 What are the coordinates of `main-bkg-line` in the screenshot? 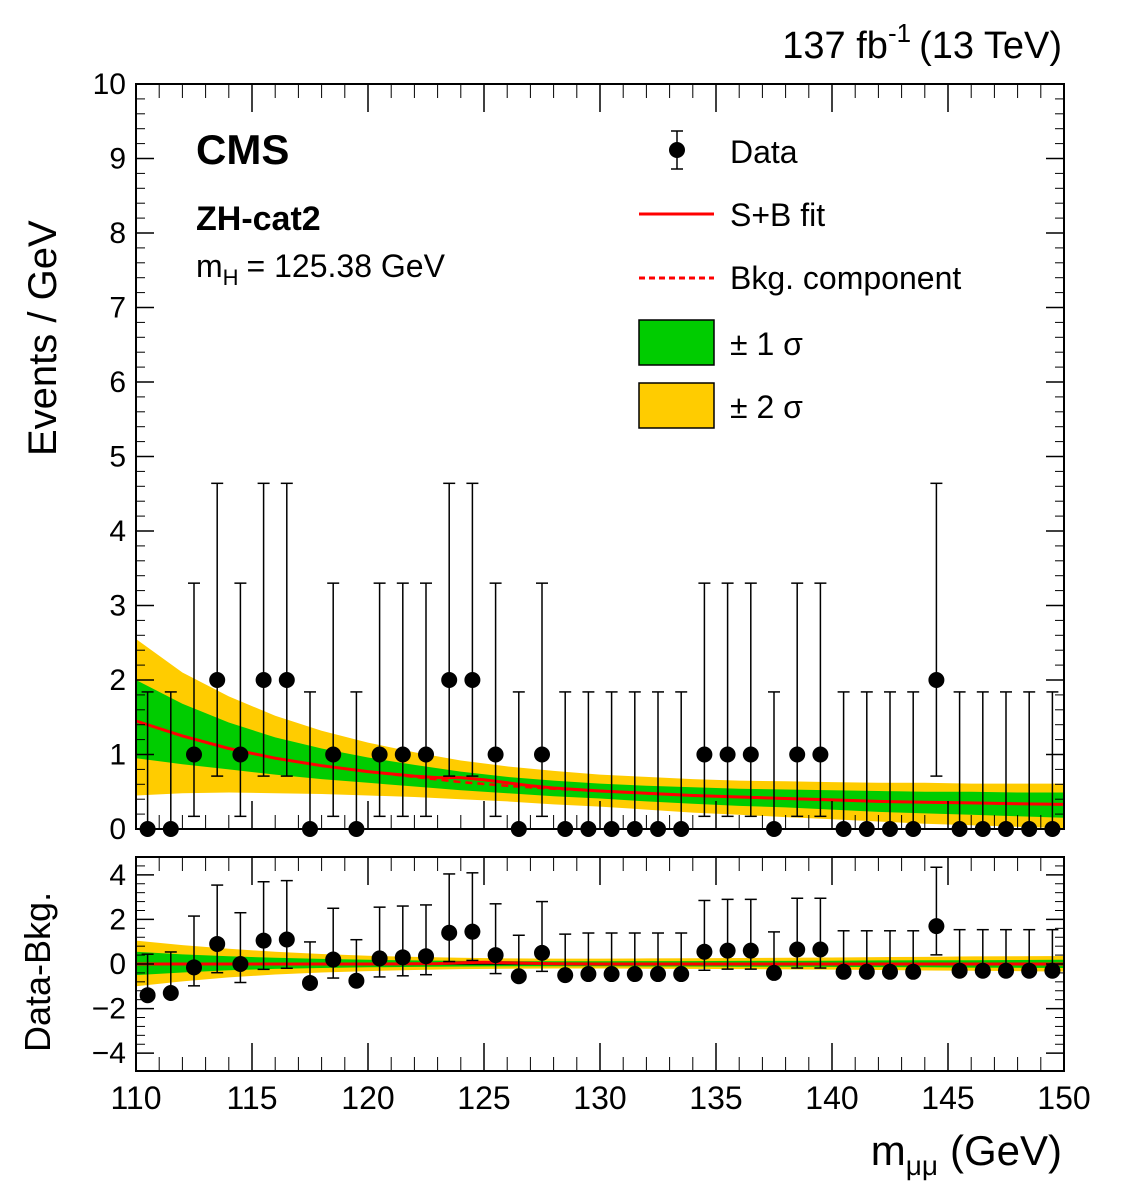 It's located at (600, 762).